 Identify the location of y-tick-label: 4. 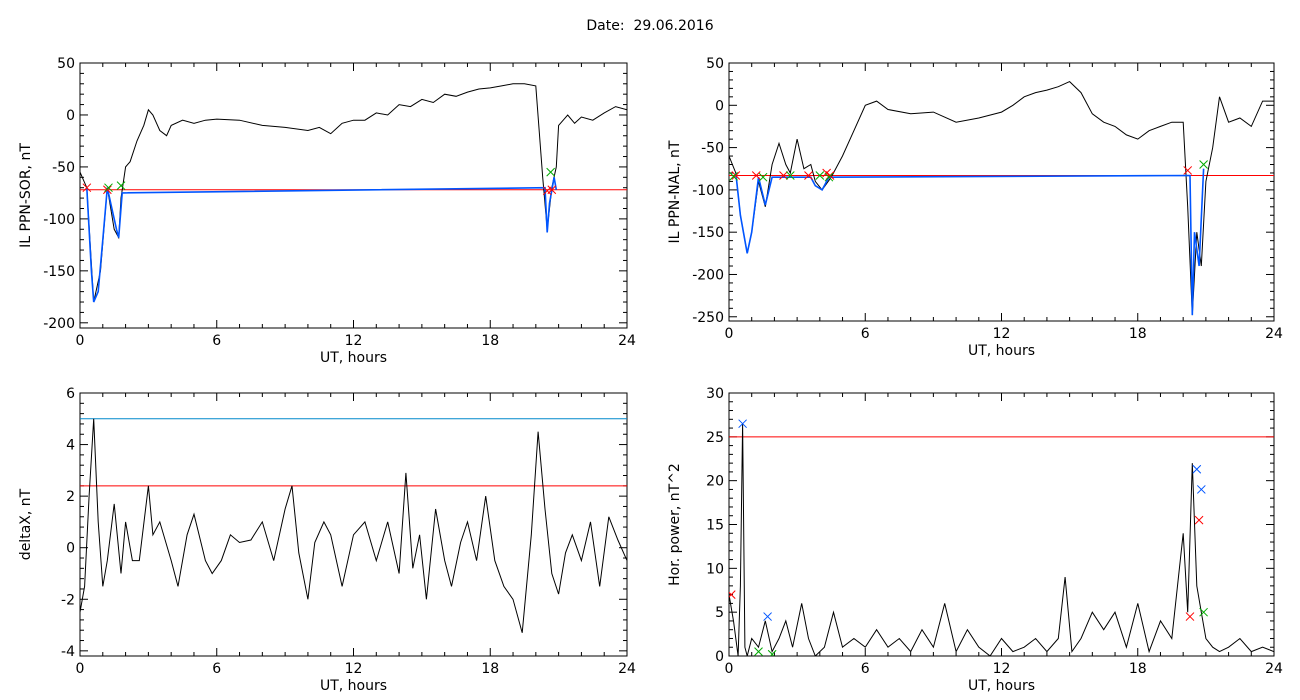
(70, 446).